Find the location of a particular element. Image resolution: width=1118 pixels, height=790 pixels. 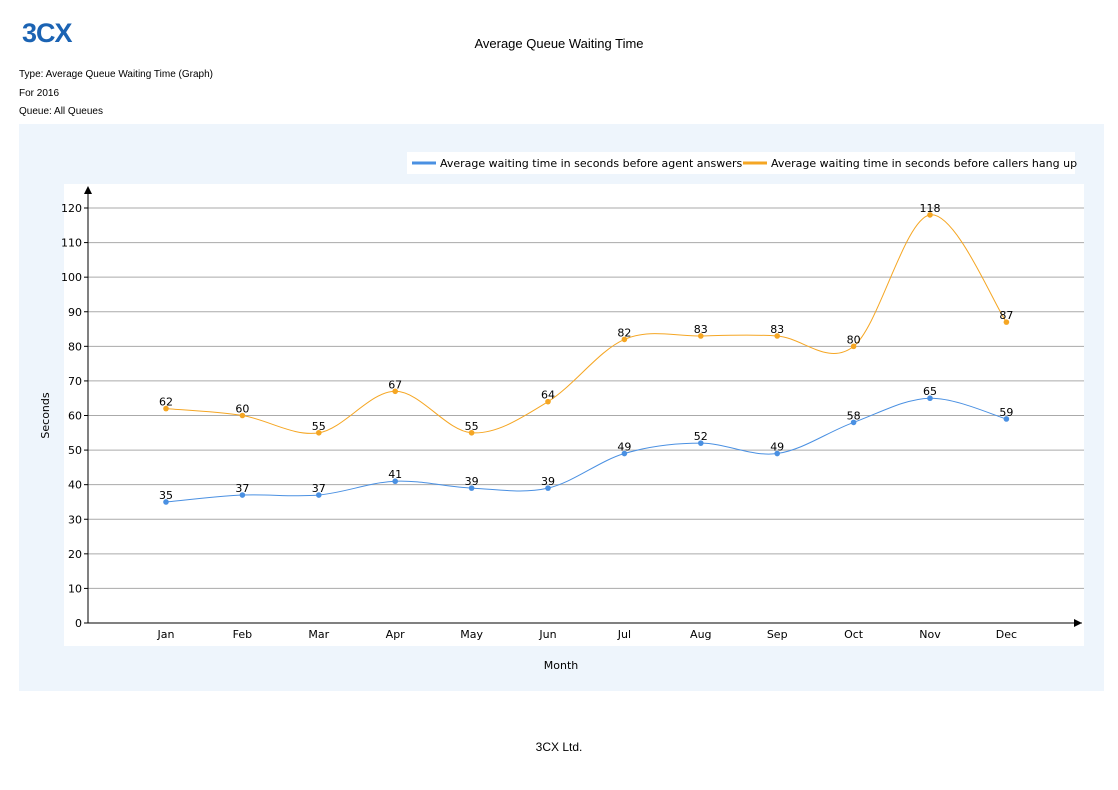

data-label: 52 is located at coordinates (701, 436).